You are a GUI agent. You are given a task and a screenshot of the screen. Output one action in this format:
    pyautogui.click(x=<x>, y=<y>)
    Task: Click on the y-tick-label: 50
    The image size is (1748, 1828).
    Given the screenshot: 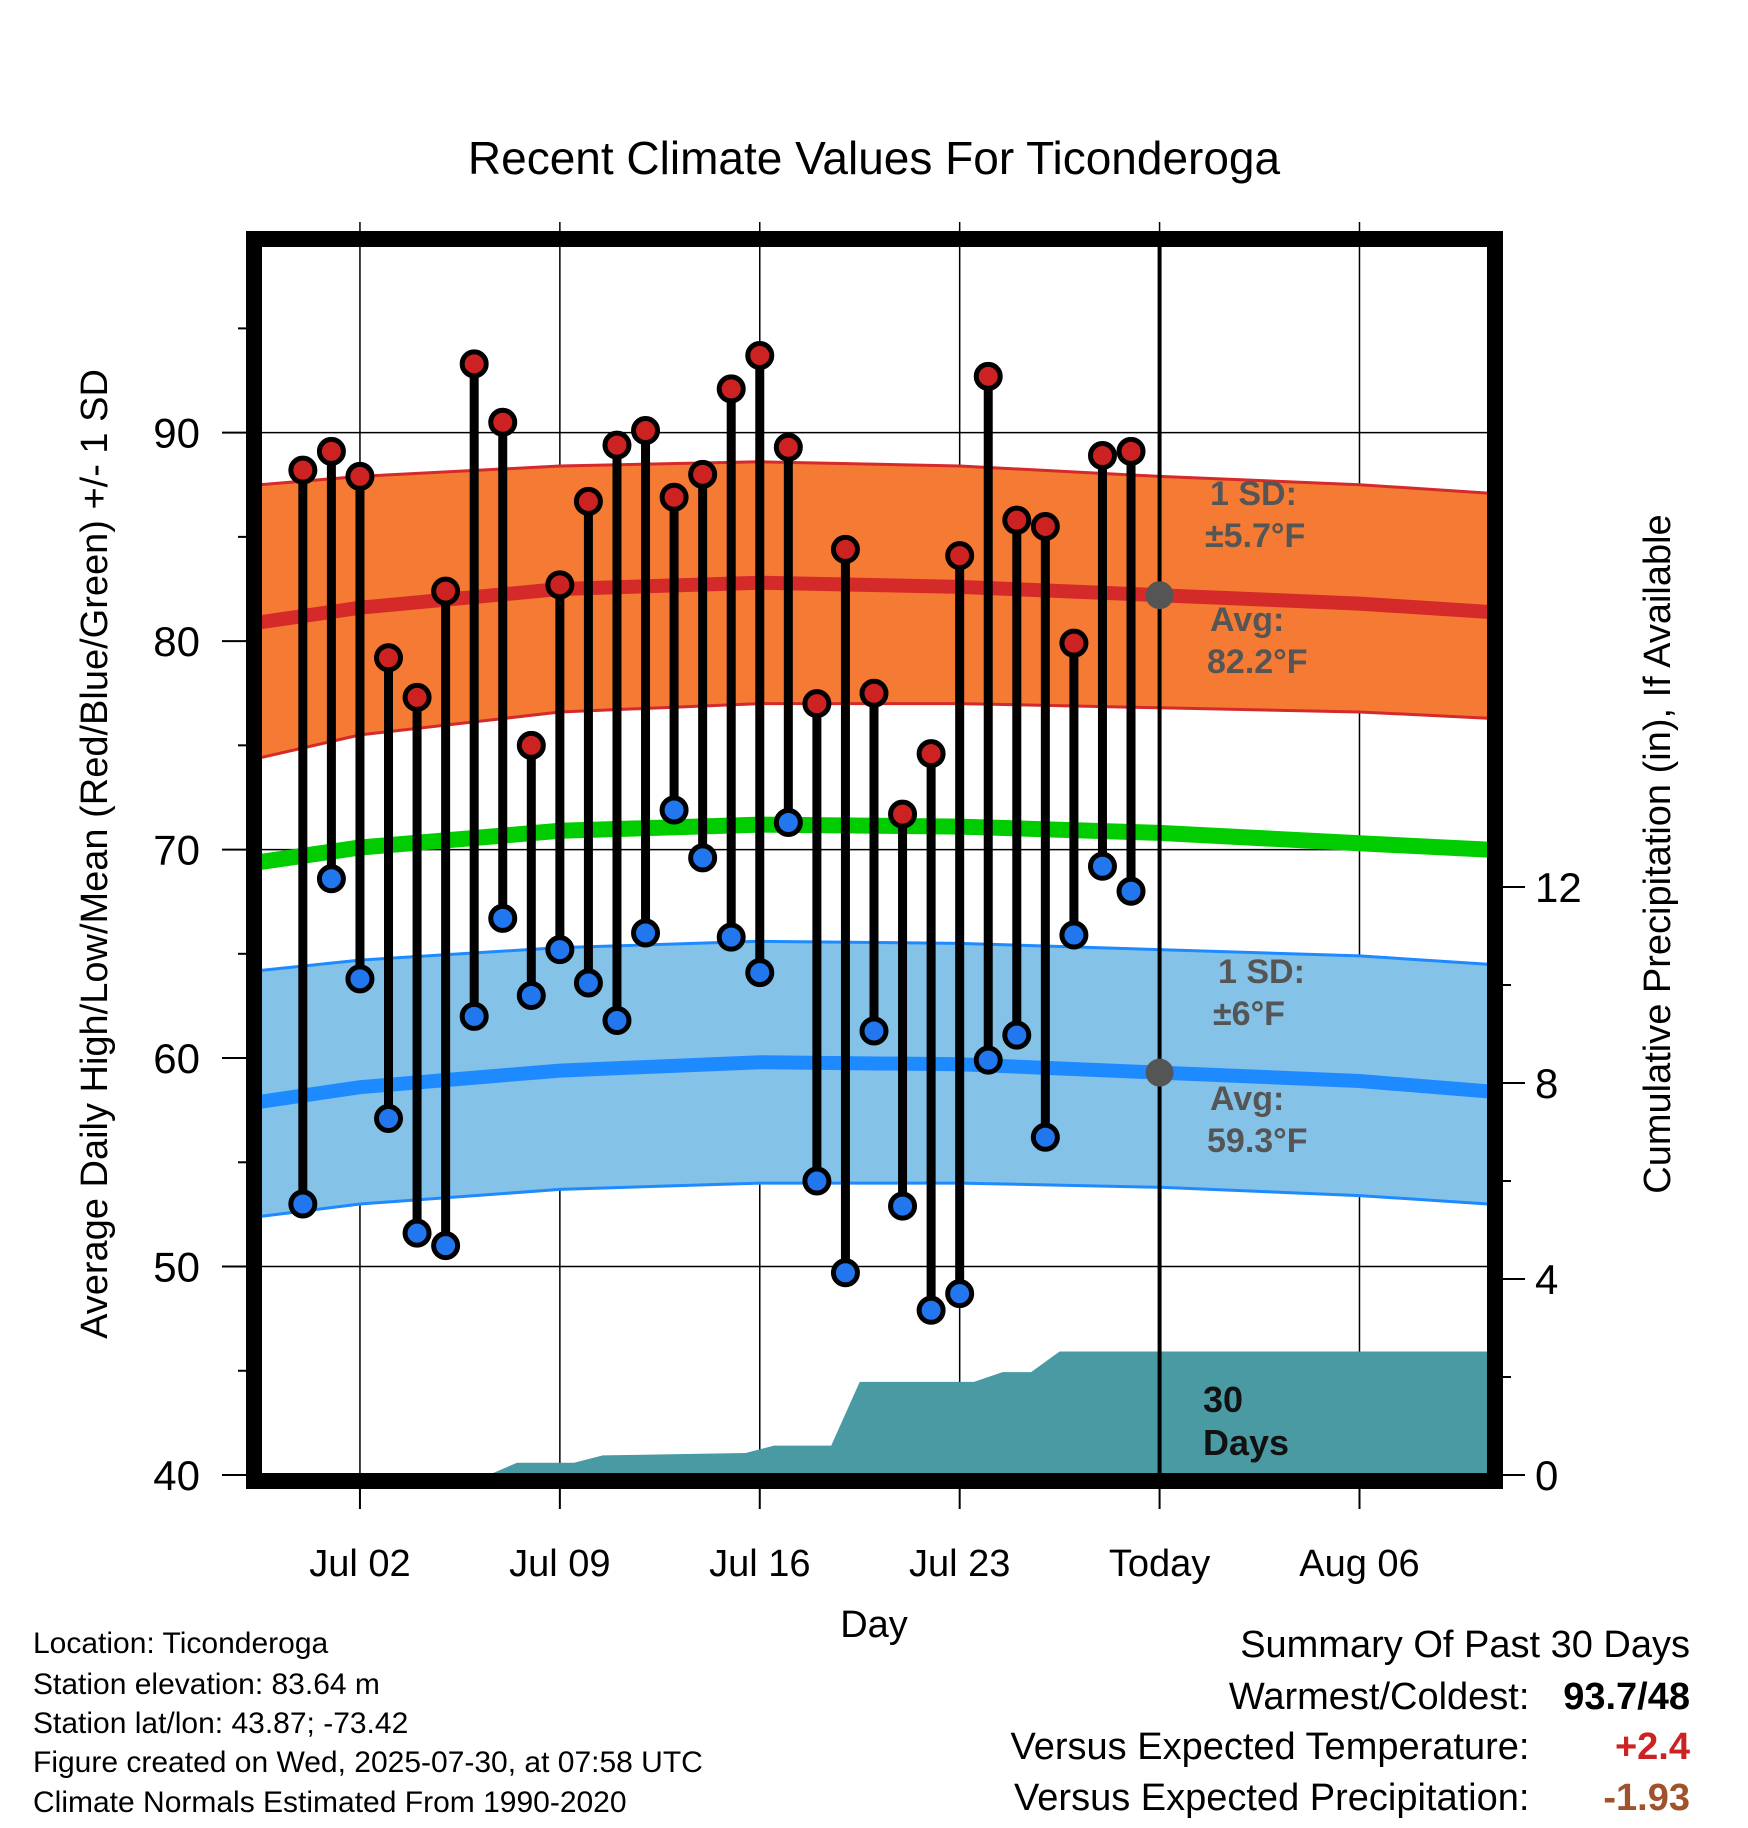 What is the action you would take?
    pyautogui.click(x=176, y=1267)
    